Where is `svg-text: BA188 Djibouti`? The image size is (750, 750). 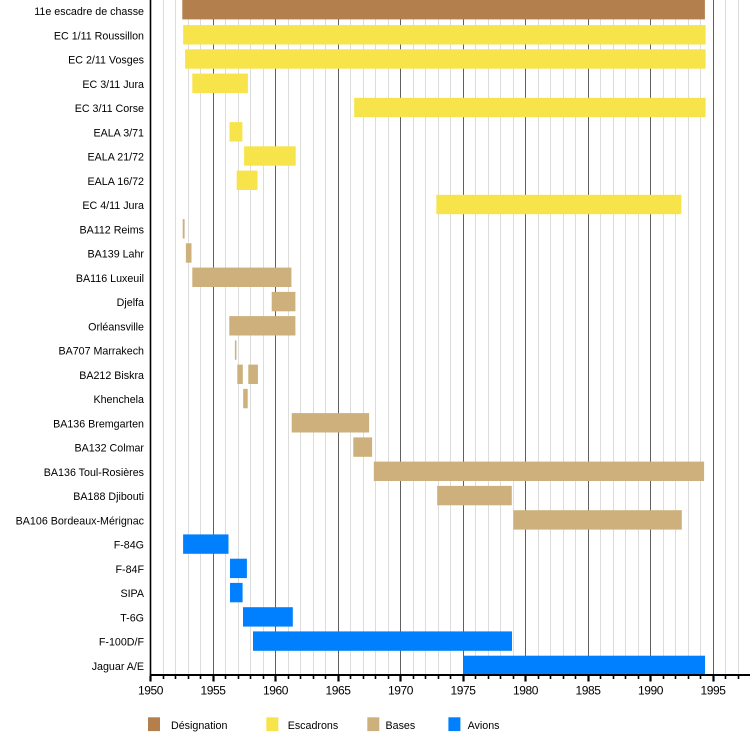 svg-text: BA188 Djibouti is located at coordinates (108, 497).